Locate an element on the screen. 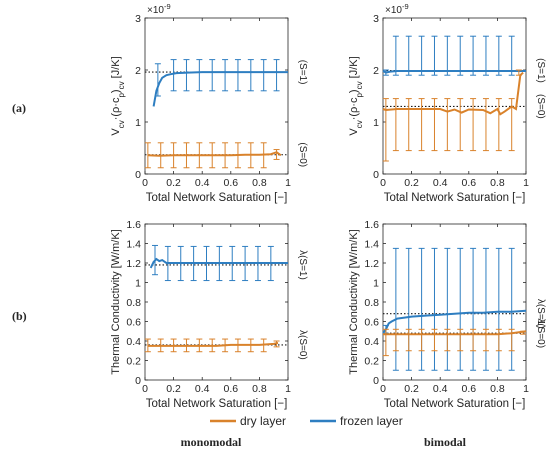 The image size is (550, 452). legend: dry layer frozen layer is located at coordinates (306, 421).